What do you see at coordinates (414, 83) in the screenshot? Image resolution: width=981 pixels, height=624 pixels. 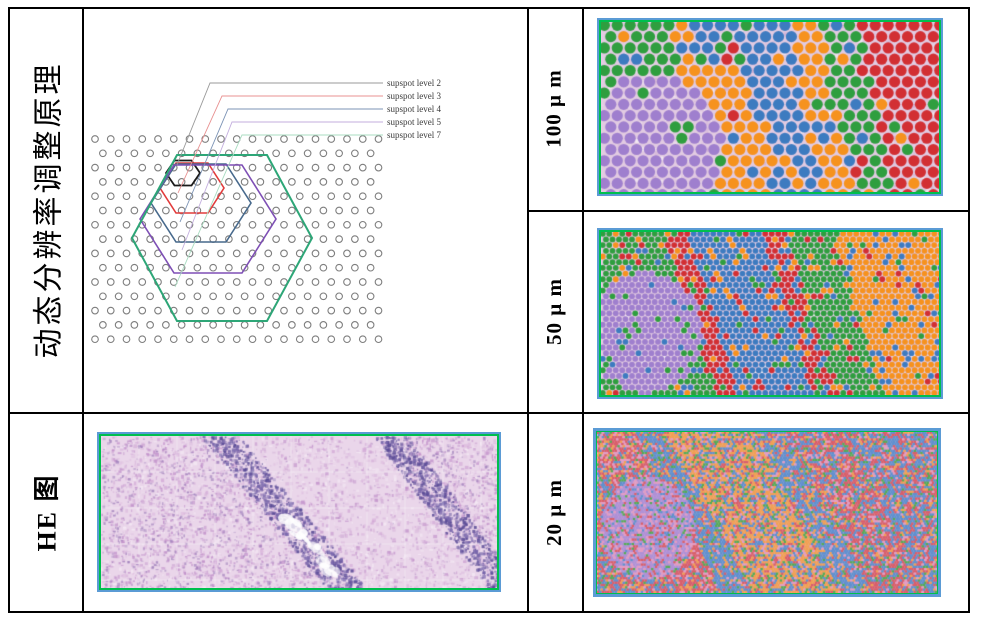 I see `svg-text: supspot level 2` at bounding box center [414, 83].